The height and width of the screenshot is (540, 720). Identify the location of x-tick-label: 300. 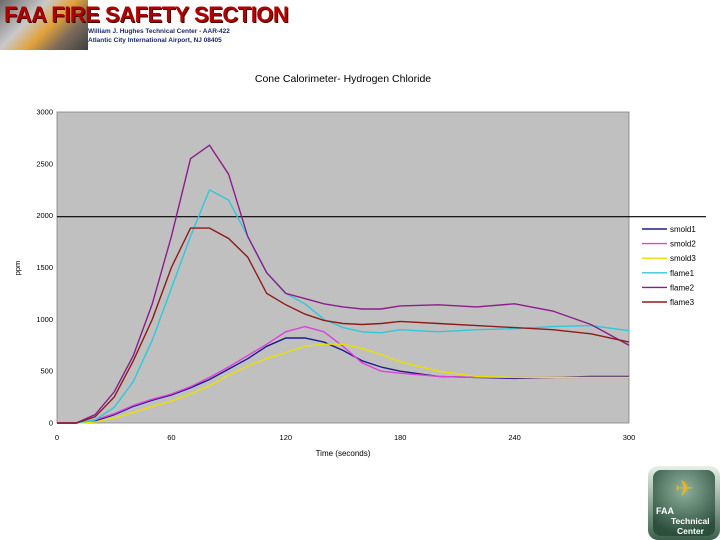
(629, 437).